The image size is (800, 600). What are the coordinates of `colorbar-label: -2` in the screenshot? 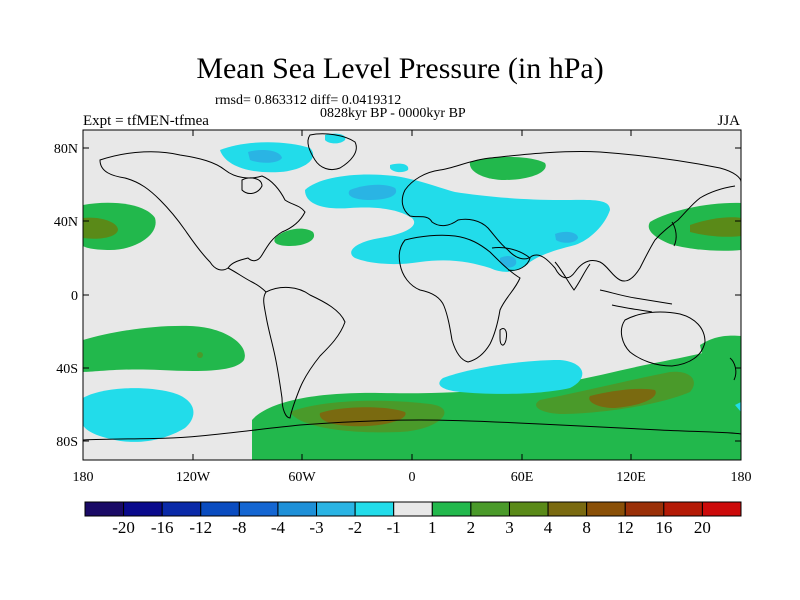 It's located at (355, 527).